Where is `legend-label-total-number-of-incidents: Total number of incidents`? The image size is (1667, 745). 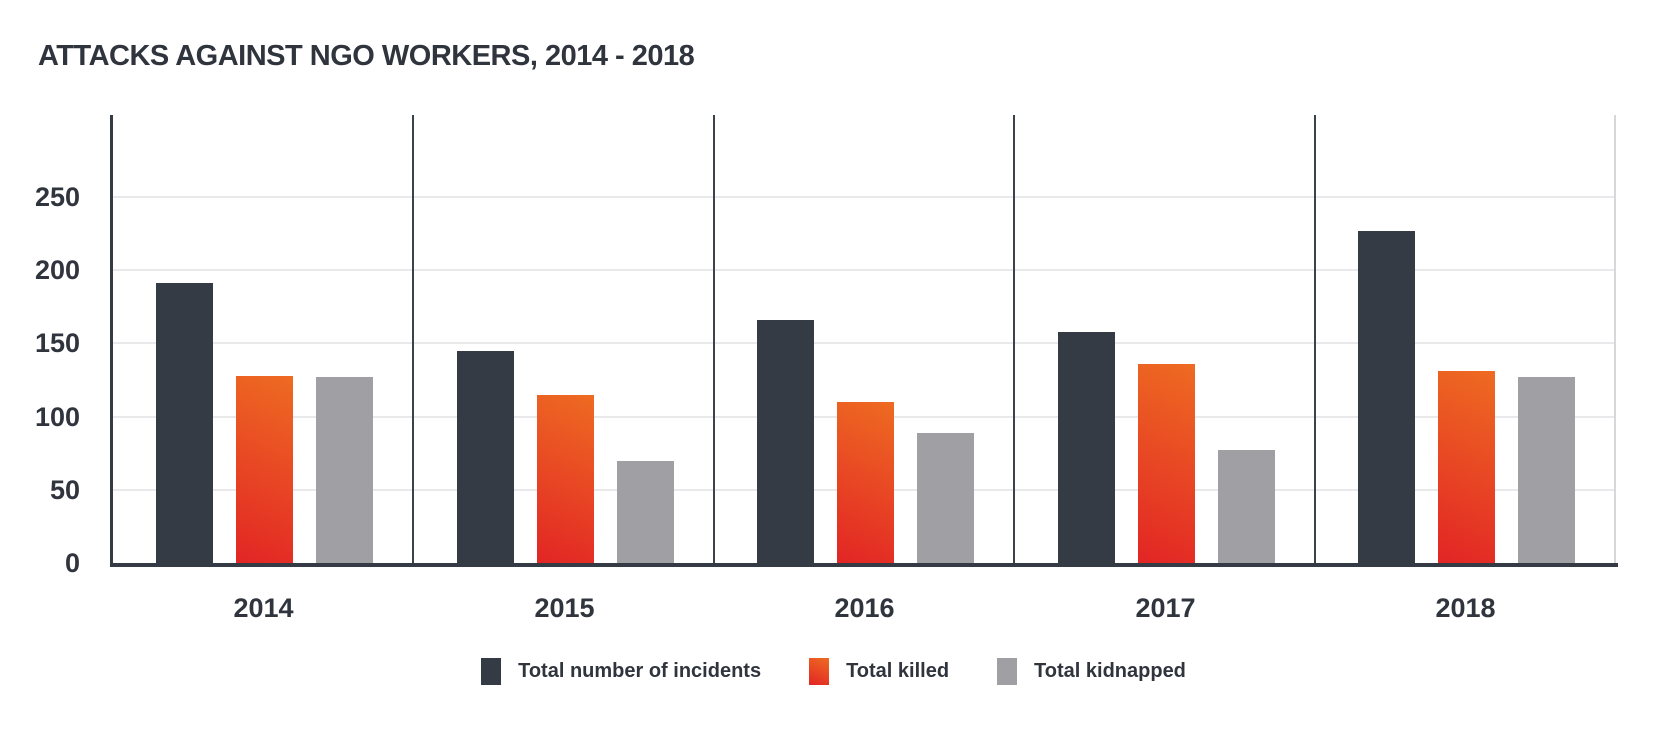
legend-label-total-number-of-incidents: Total number of incidents is located at coordinates (640, 671).